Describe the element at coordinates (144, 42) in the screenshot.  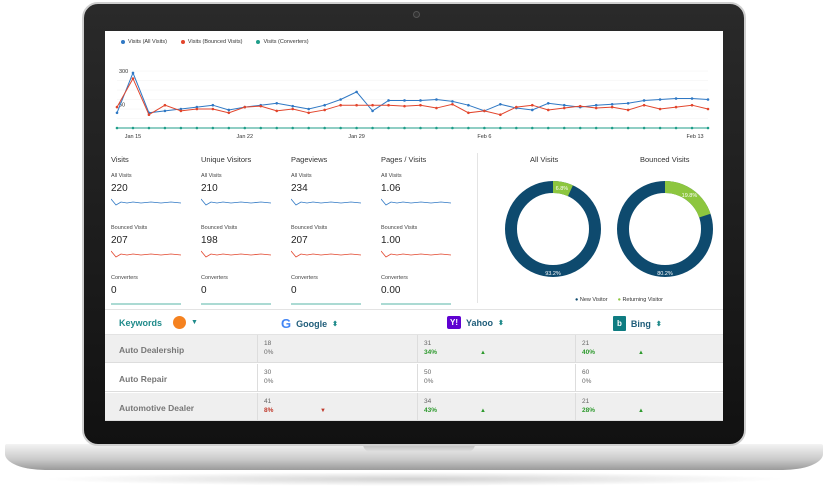
I see `legend-item-all-visits: Visits (All Visits)` at that location.